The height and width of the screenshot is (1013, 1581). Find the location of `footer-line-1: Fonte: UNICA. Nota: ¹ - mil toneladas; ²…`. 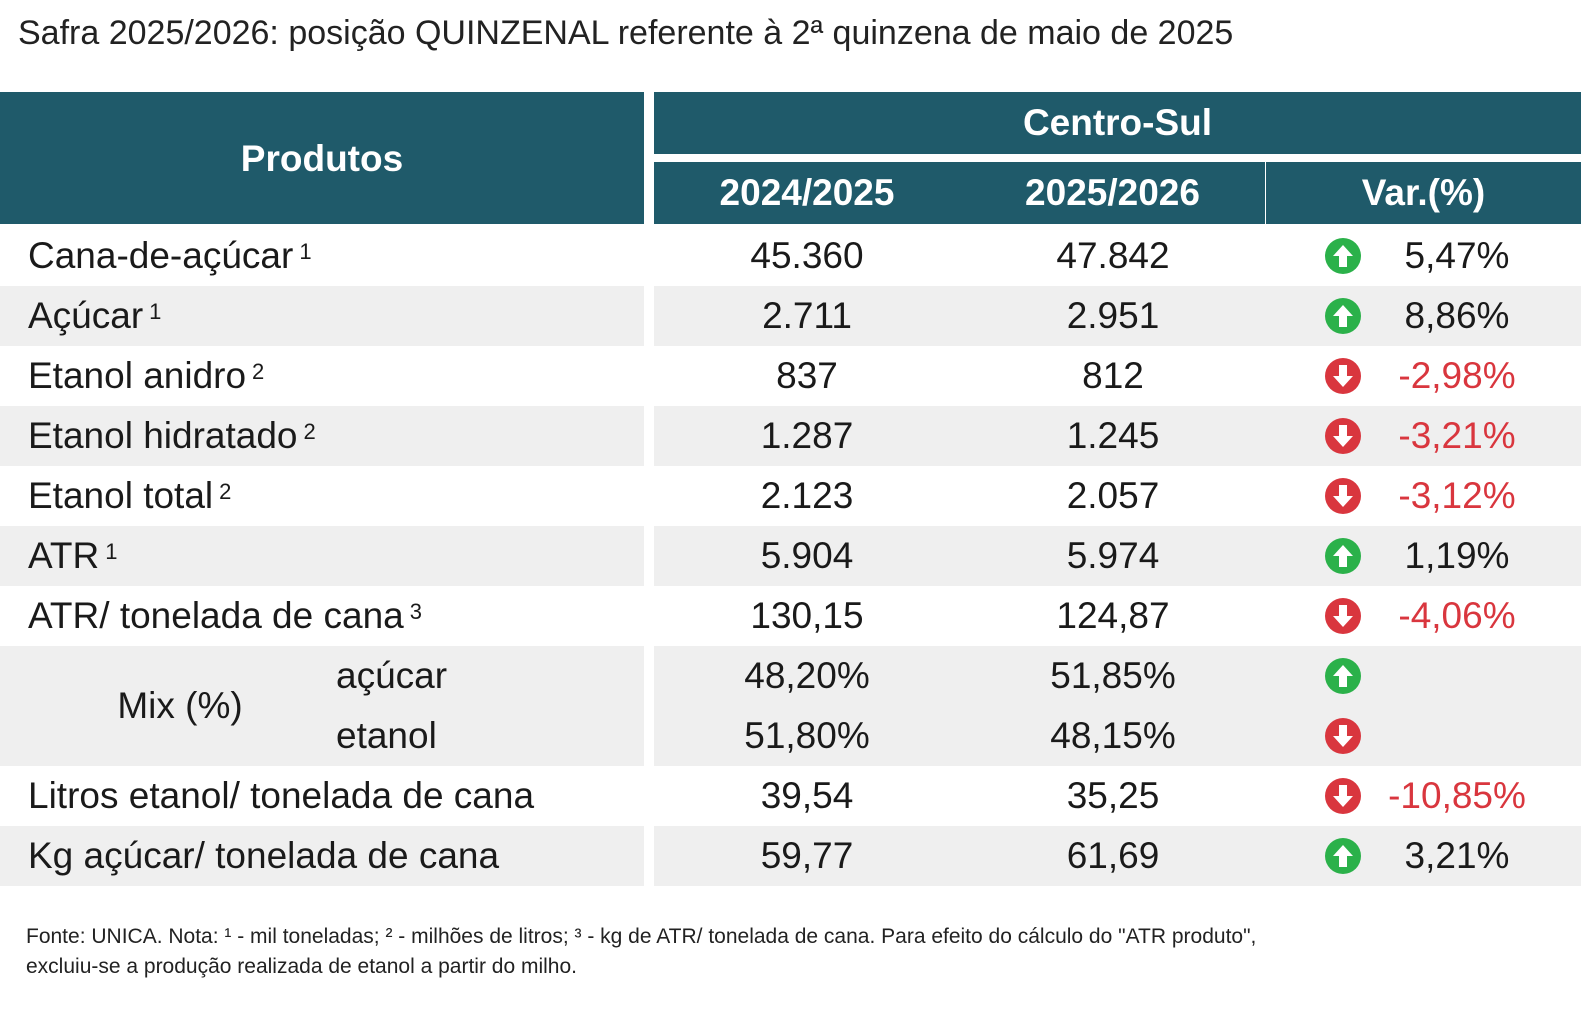

footer-line-1: Fonte: UNICA. Nota: ¹ - mil toneladas; ²… is located at coordinates (641, 936).